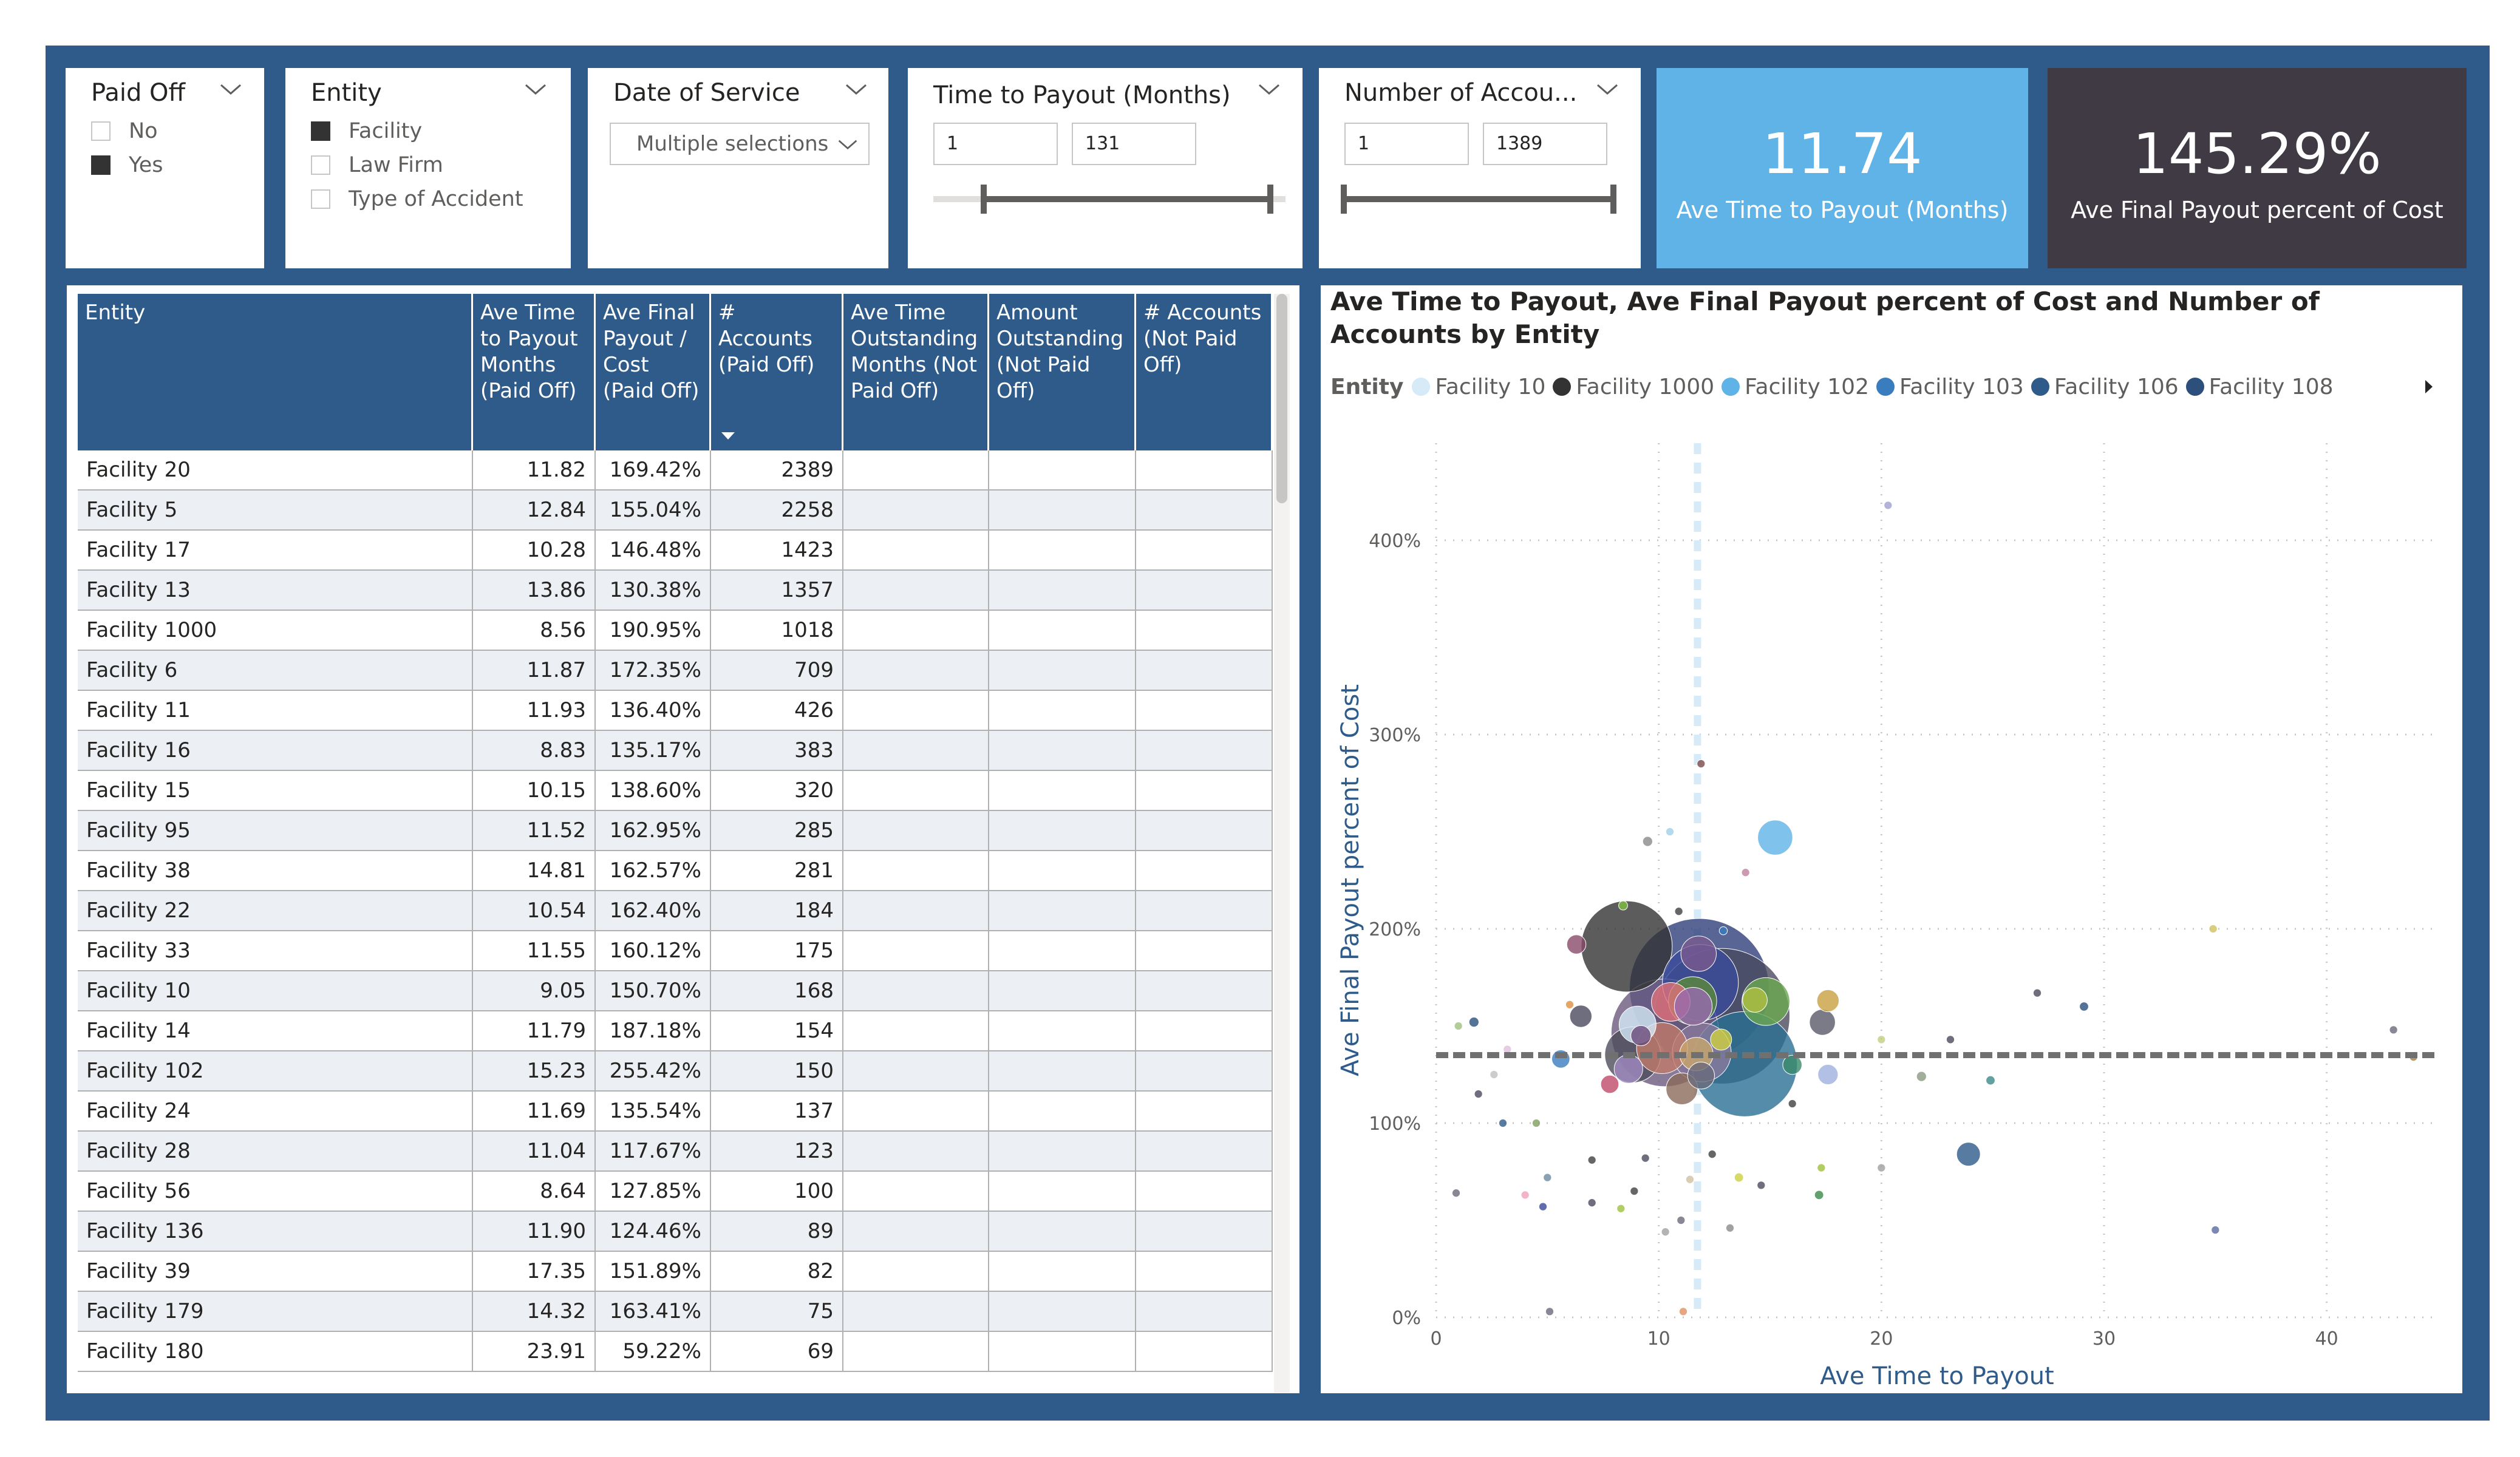  I want to click on column-header: Ave Time to Payout Months (Paid Off), so click(534, 372).